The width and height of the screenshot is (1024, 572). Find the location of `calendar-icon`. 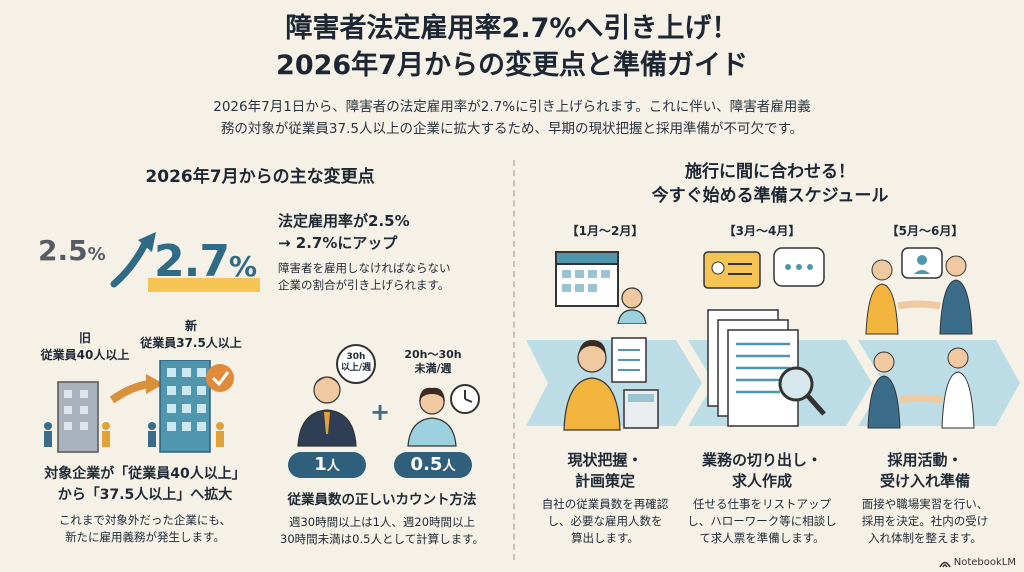

calendar-icon is located at coordinates (601, 287).